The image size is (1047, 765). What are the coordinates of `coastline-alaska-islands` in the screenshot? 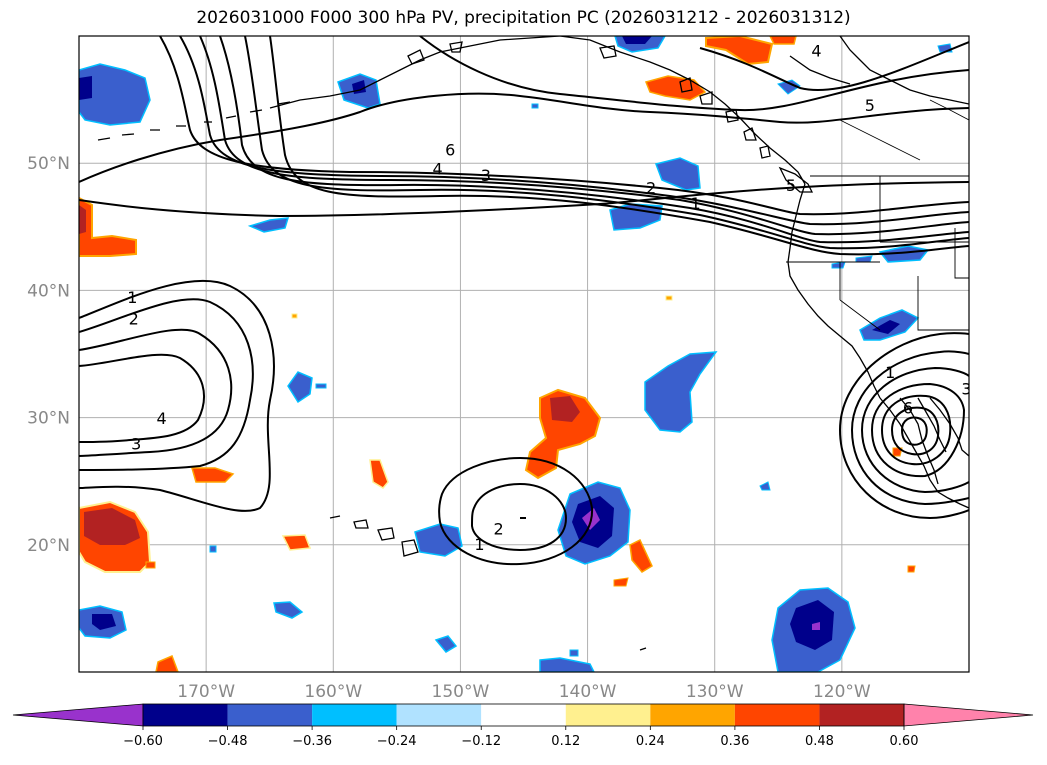 It's located at (589, 100).